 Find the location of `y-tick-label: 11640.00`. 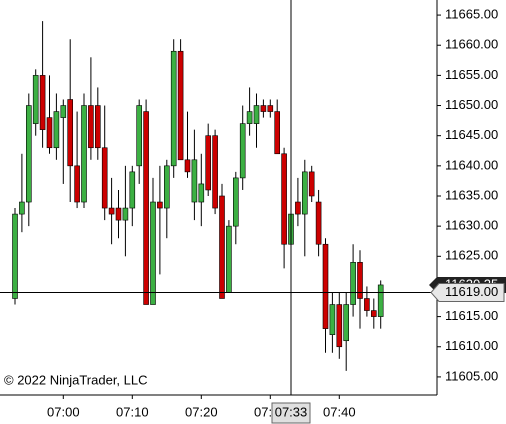

y-tick-label: 11640.00 is located at coordinates (471, 164).